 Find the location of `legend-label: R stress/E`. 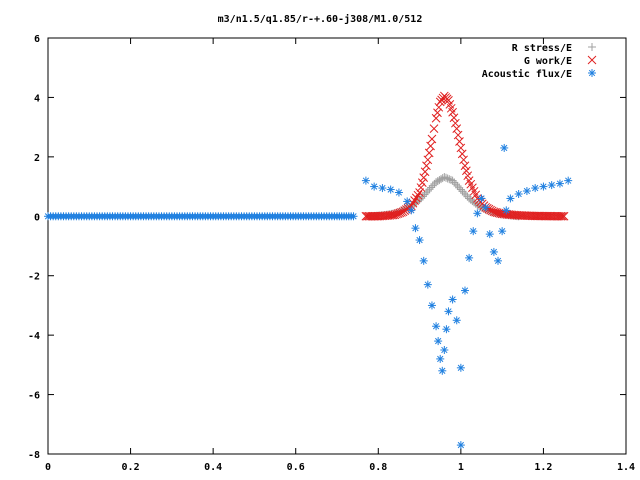

legend-label: R stress/E is located at coordinates (542, 48).